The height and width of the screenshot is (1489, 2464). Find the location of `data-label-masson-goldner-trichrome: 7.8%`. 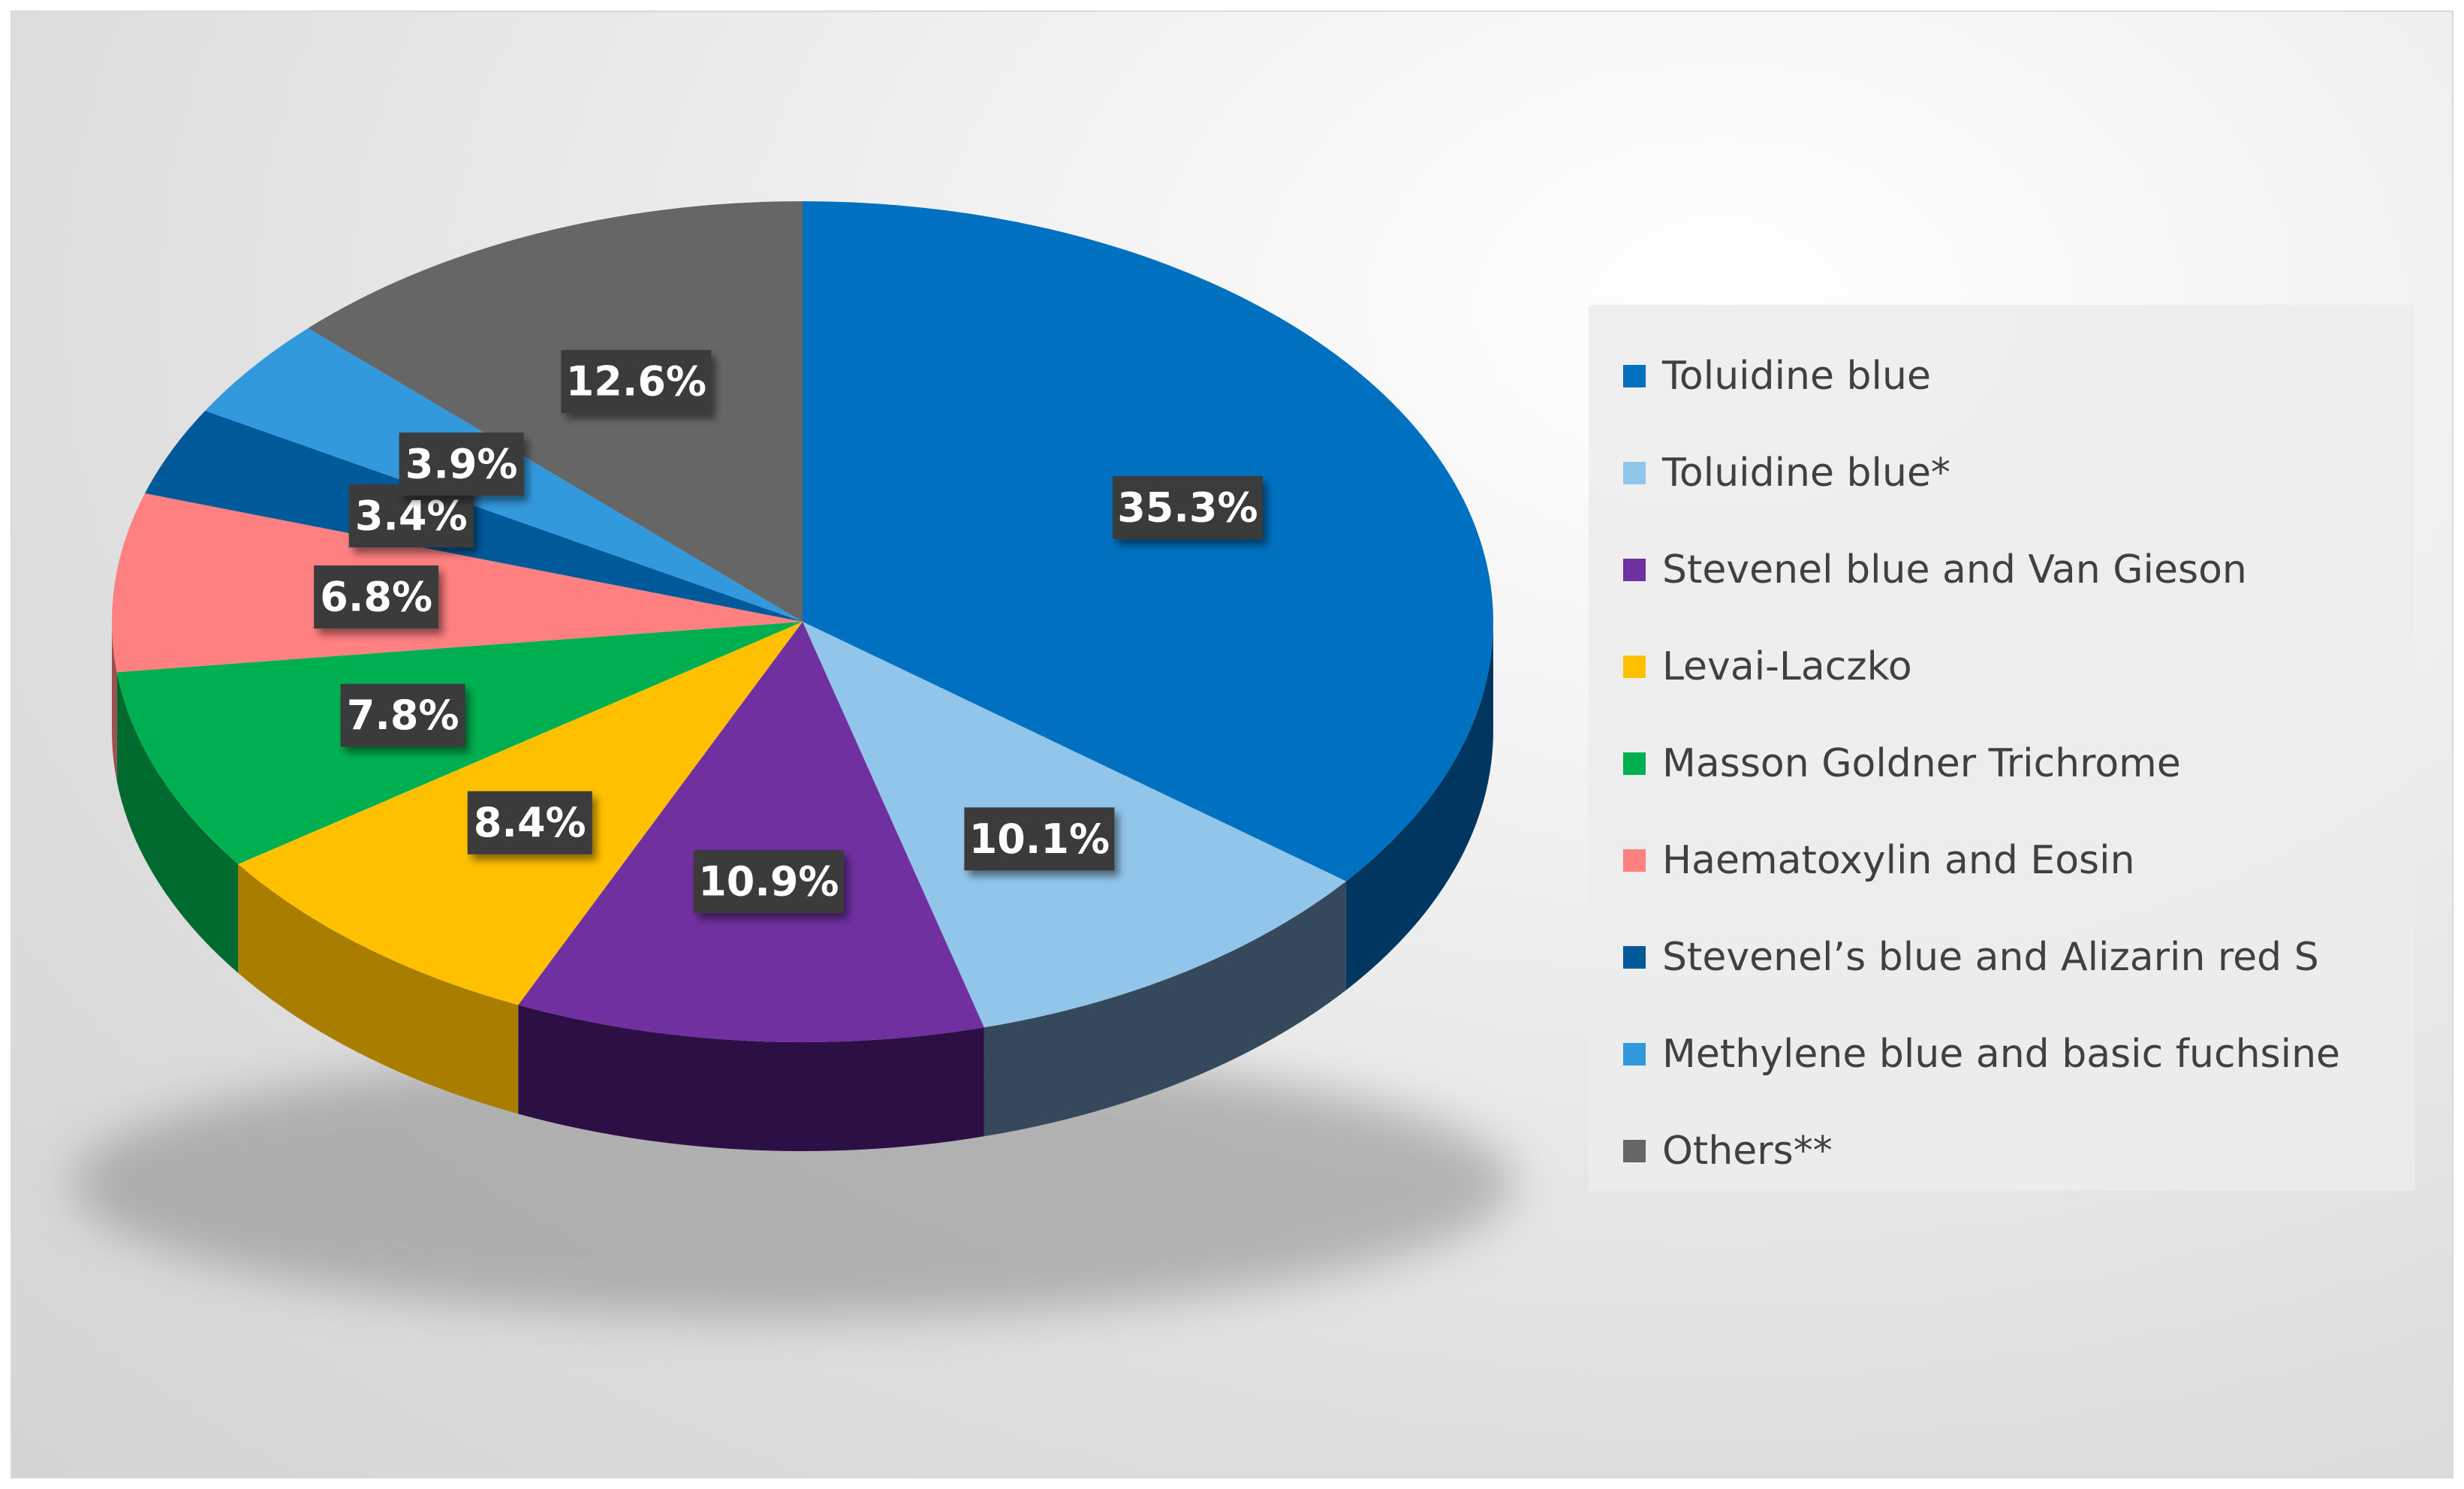

data-label-masson-goldner-trichrome: 7.8% is located at coordinates (402, 715).